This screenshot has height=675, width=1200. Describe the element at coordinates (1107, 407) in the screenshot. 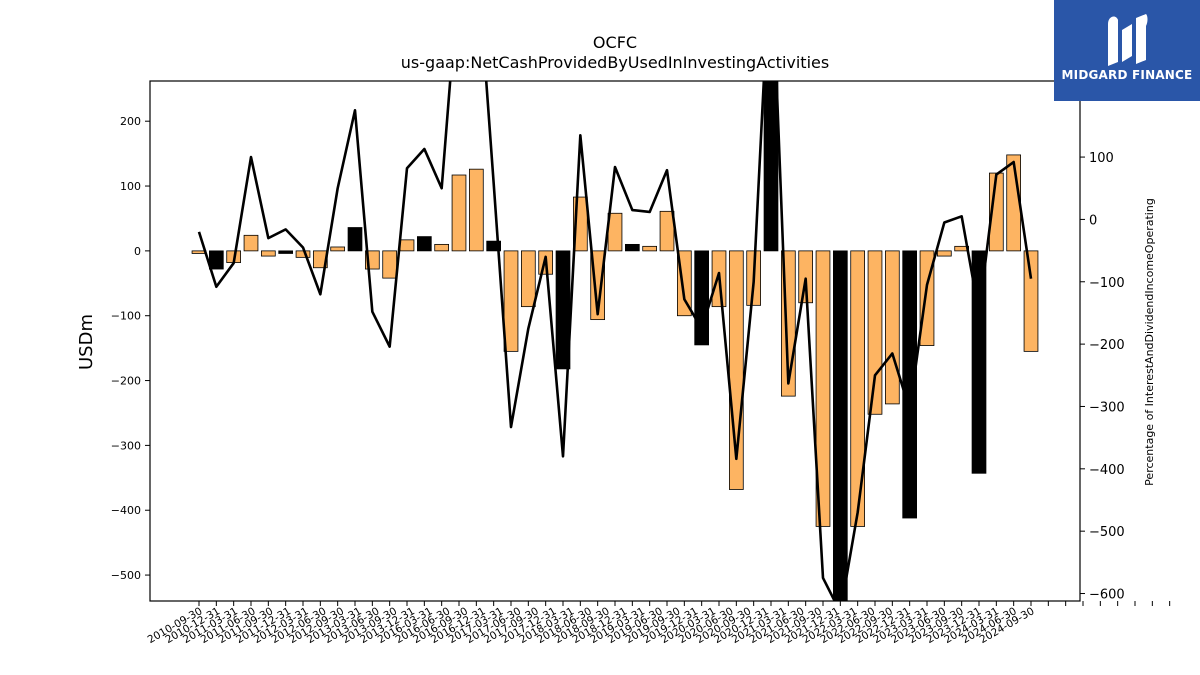

I see `y2-tick-label: −300` at that location.